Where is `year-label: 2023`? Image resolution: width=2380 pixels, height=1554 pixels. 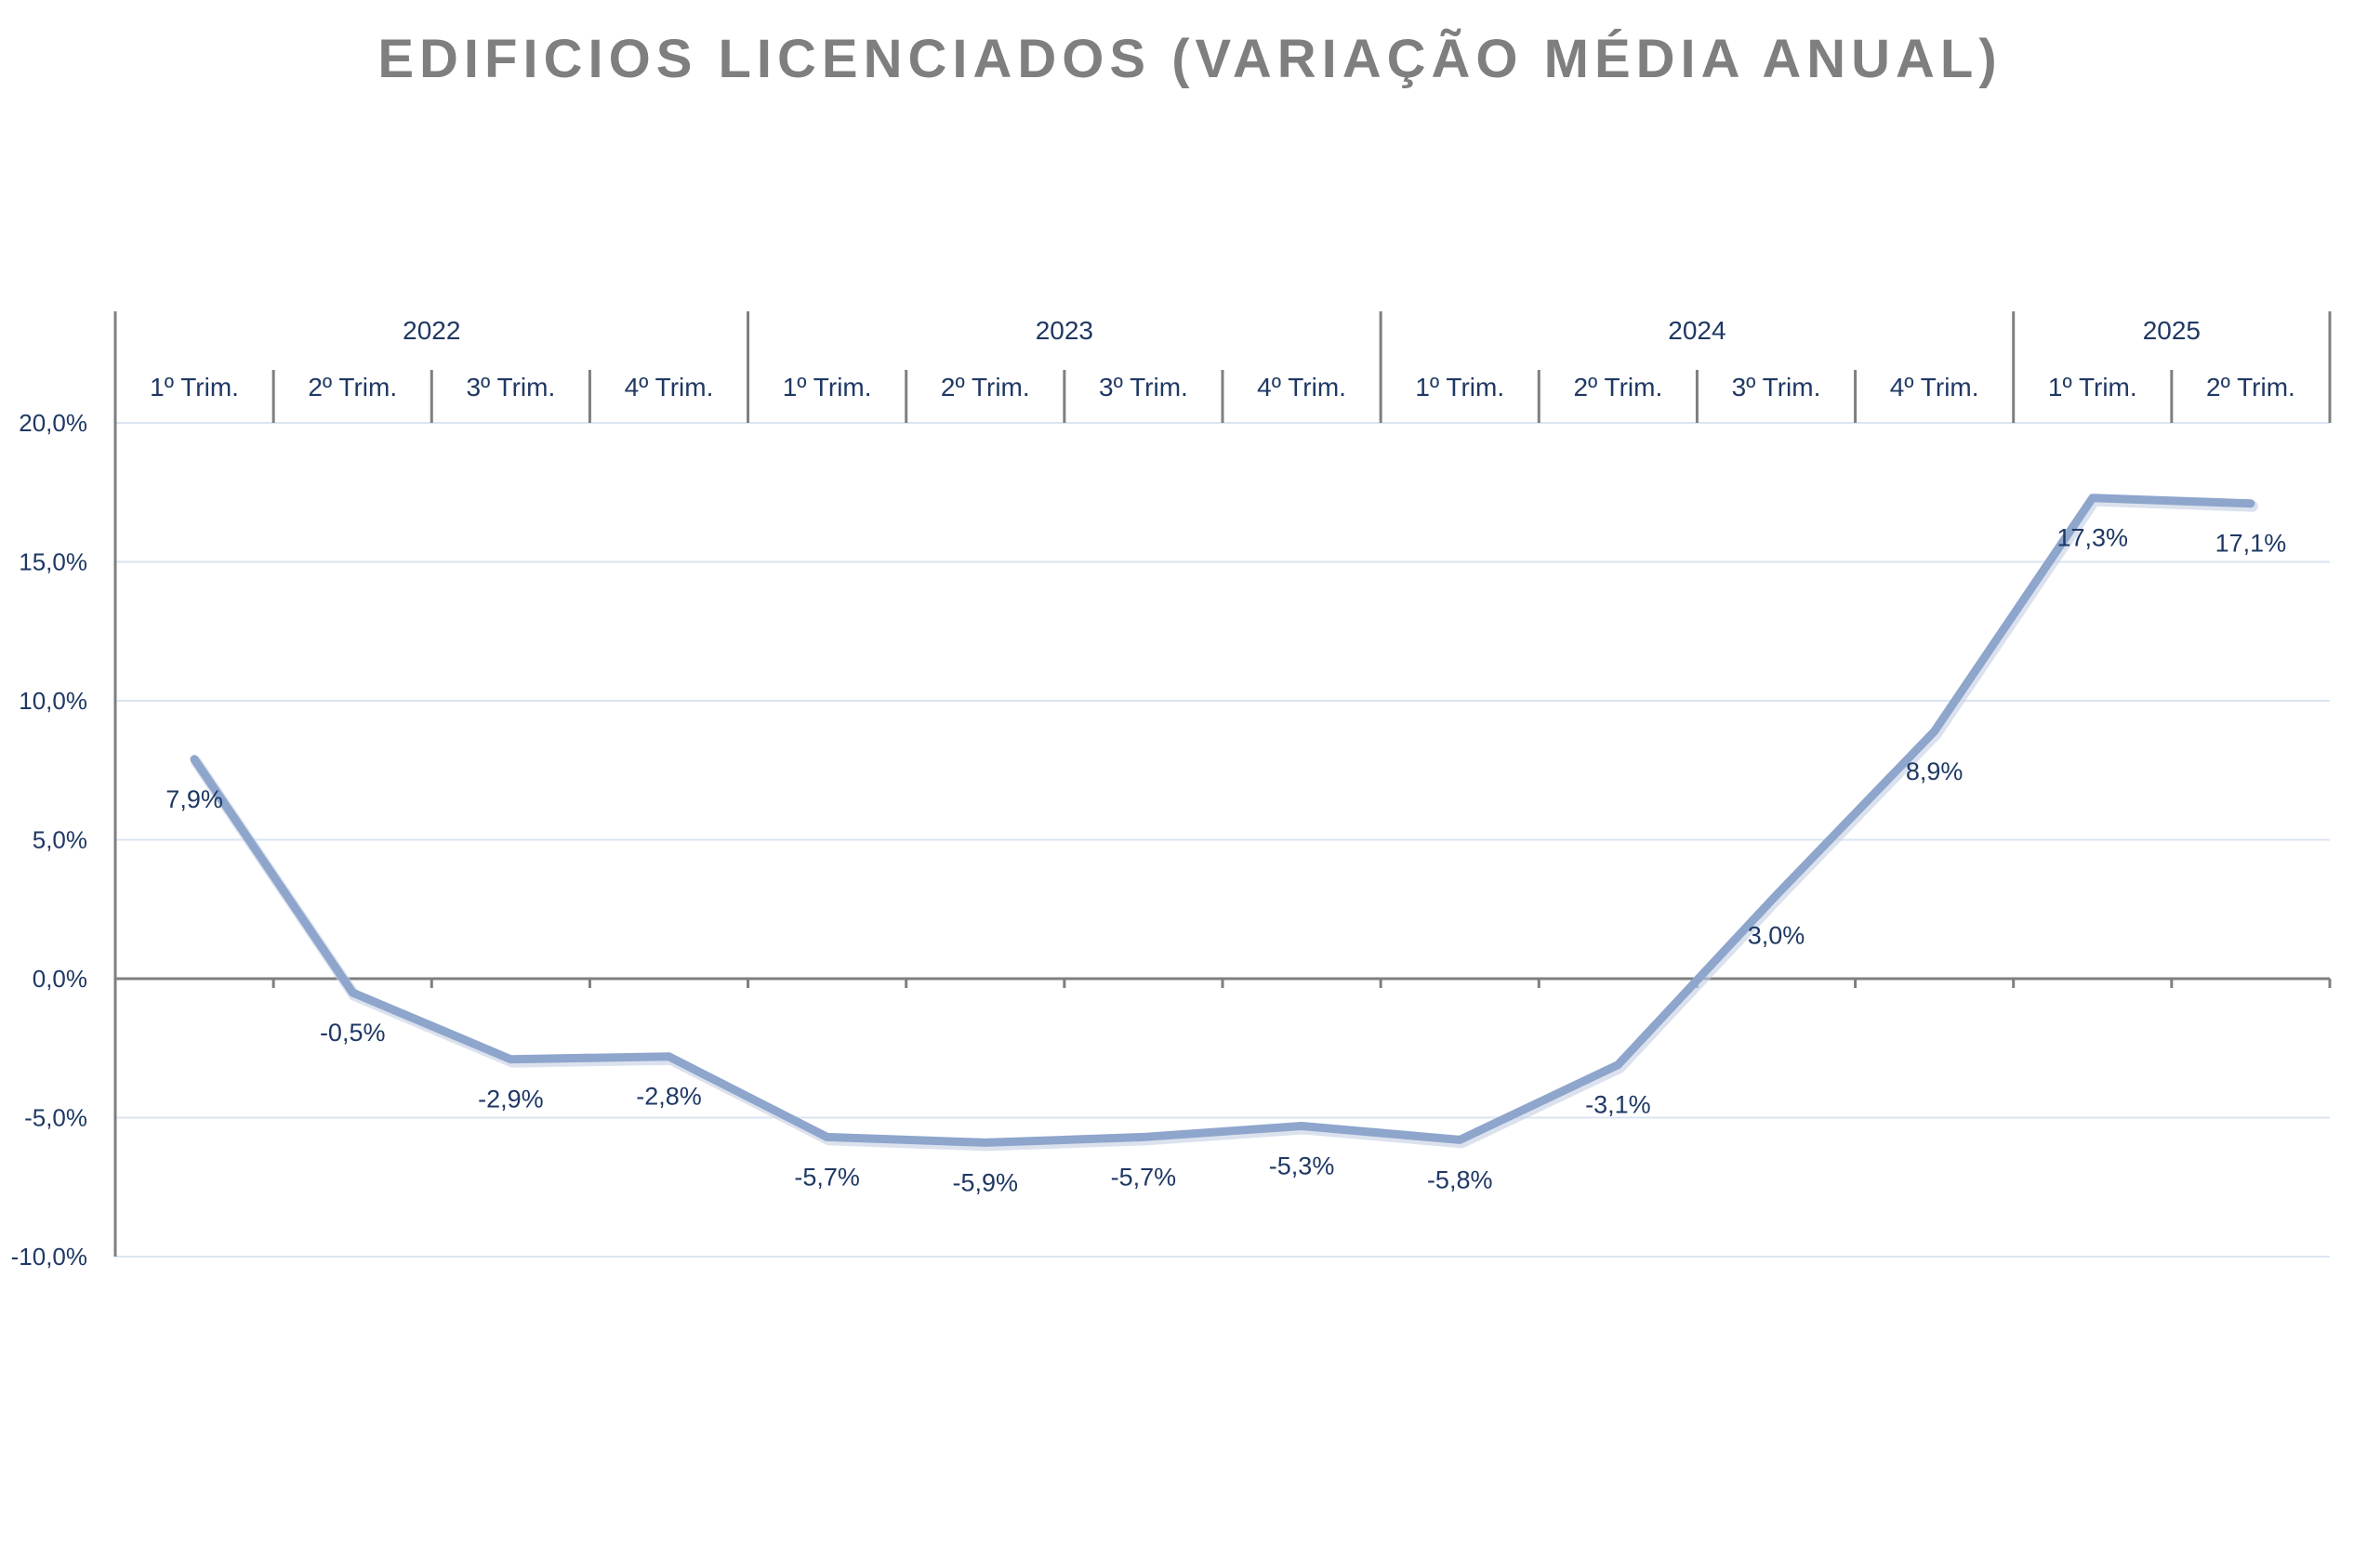
year-label: 2023 is located at coordinates (1064, 330).